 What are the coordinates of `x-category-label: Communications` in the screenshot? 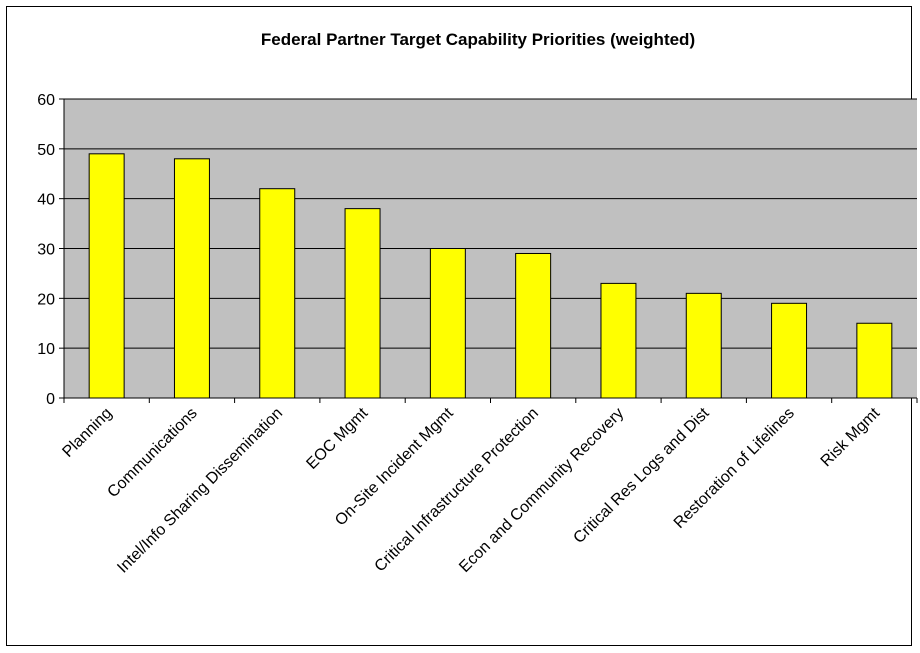 It's located at (153, 453).